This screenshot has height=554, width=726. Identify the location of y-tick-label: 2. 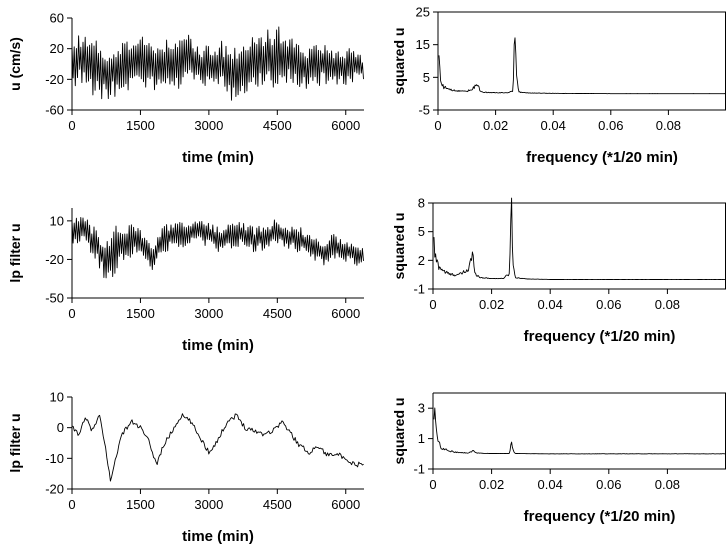
(421, 260).